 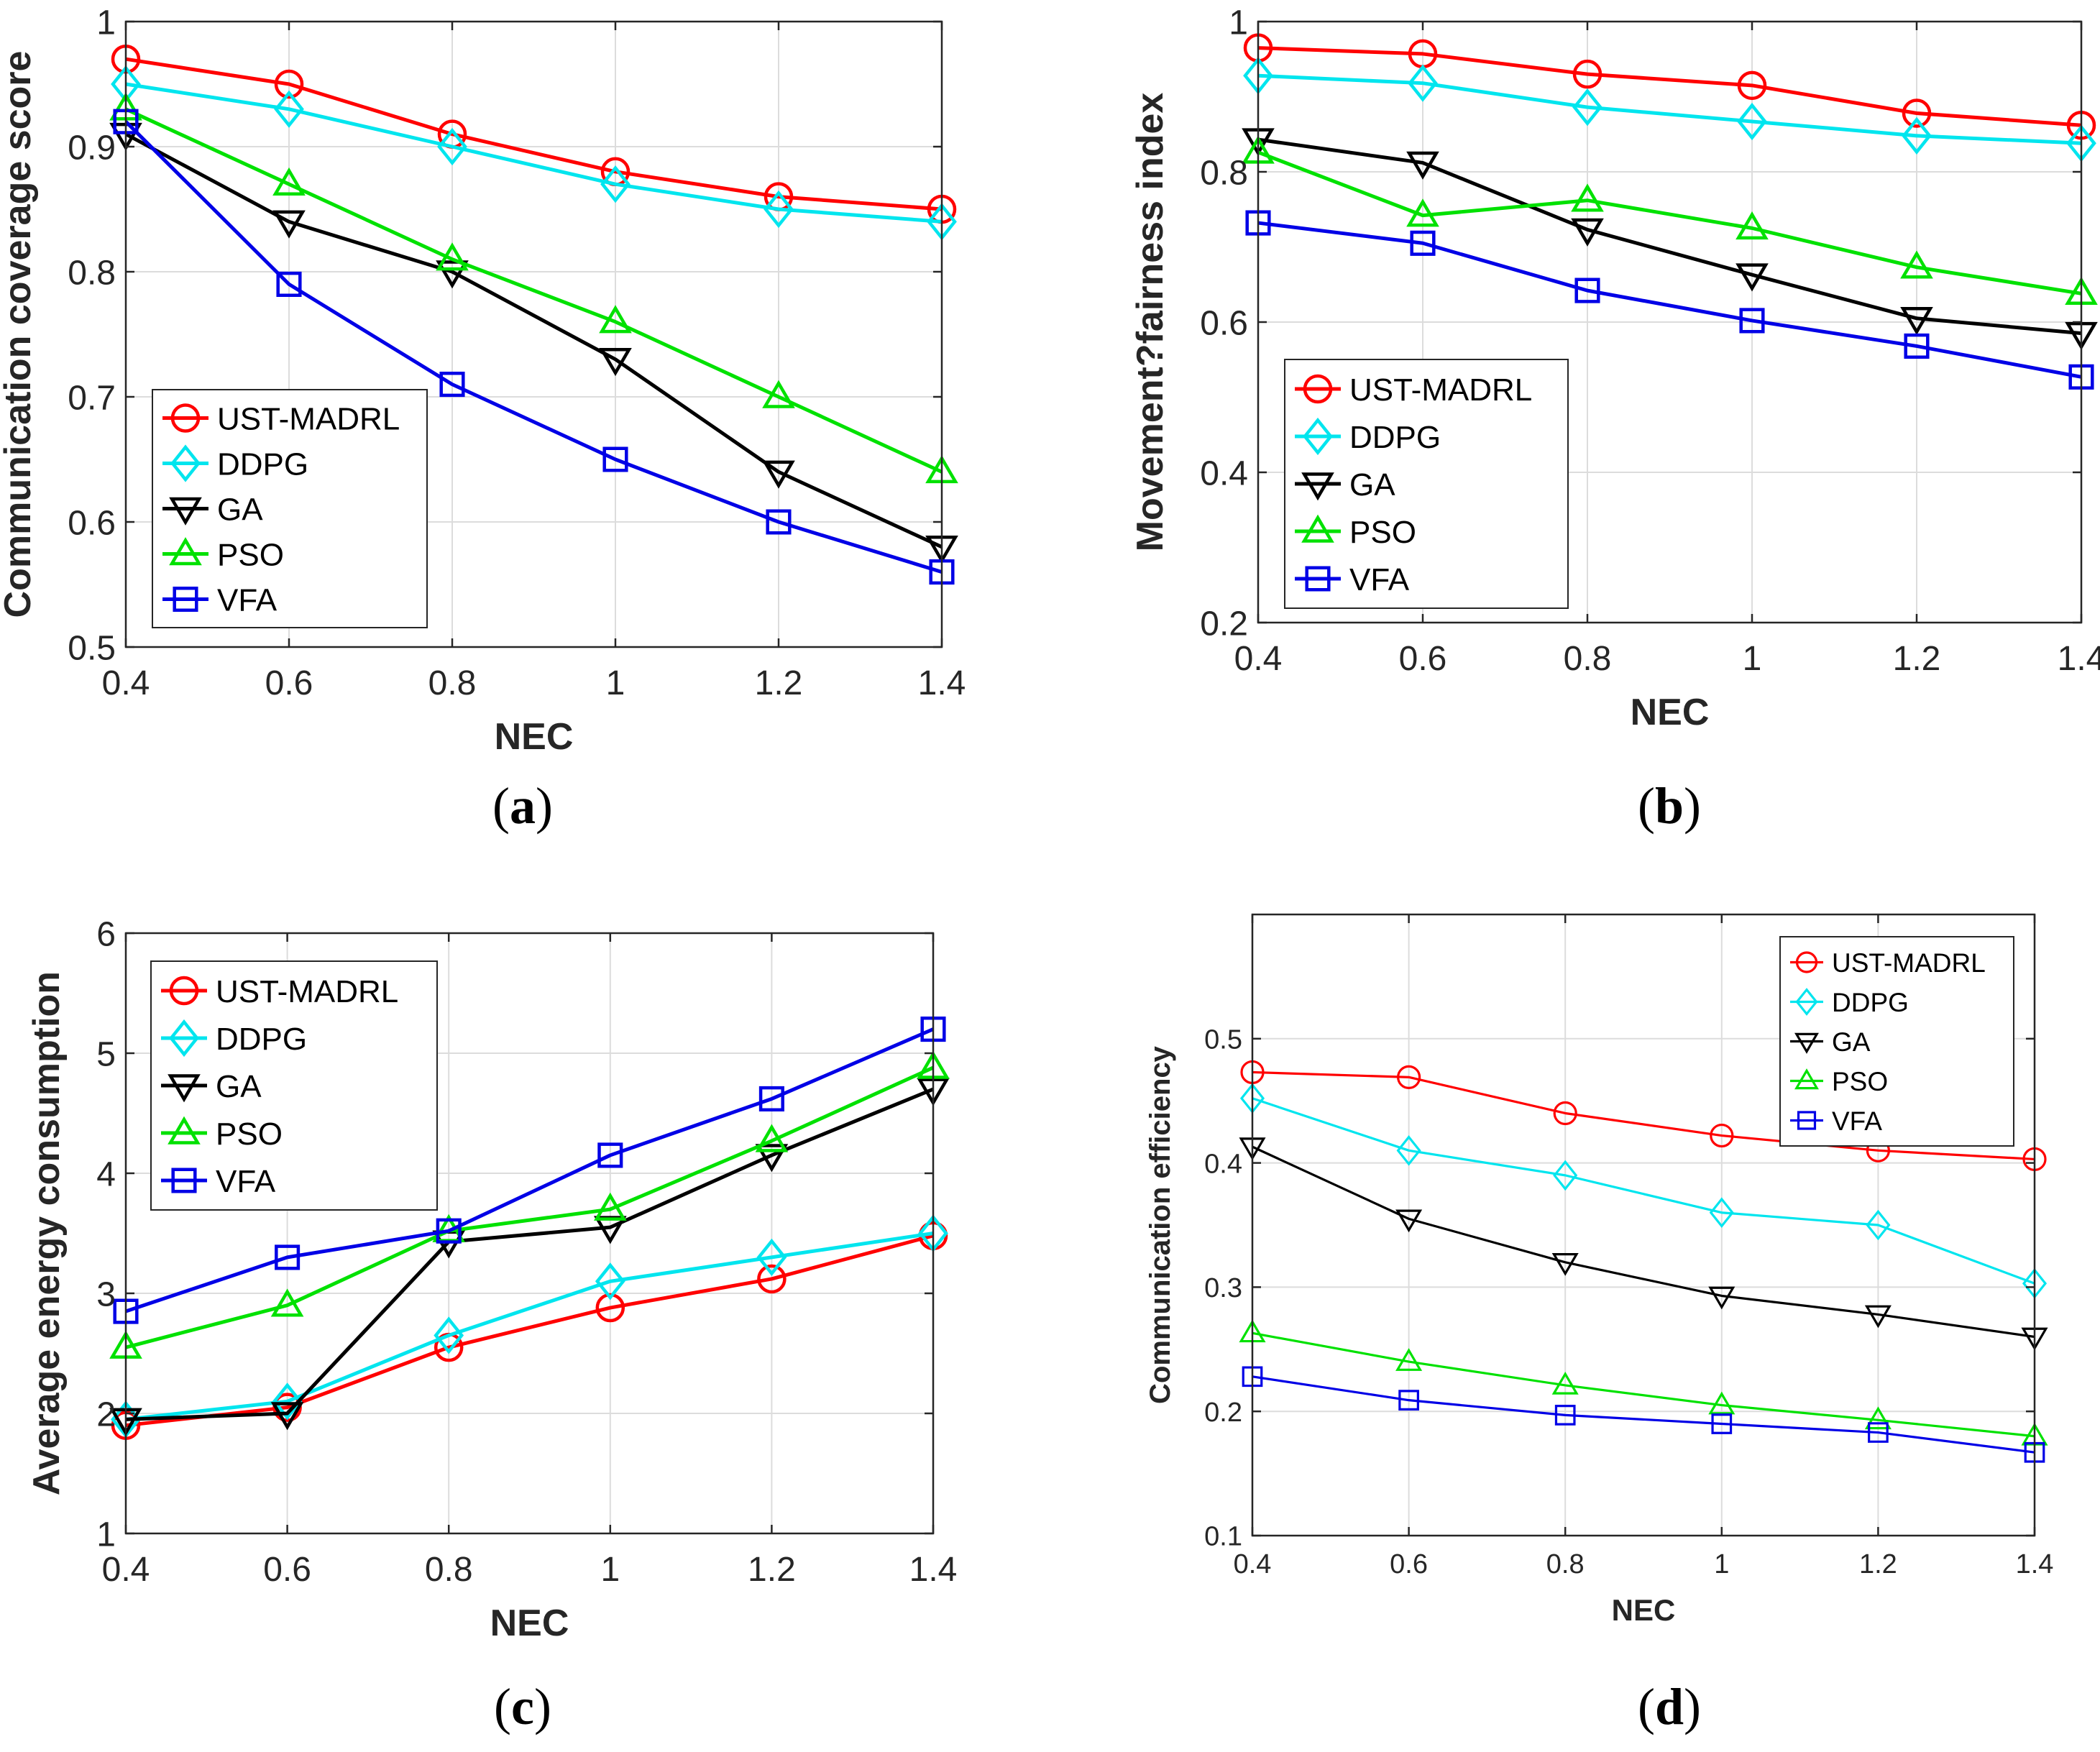 I want to click on series-ust-madrl, so click(x=534, y=134).